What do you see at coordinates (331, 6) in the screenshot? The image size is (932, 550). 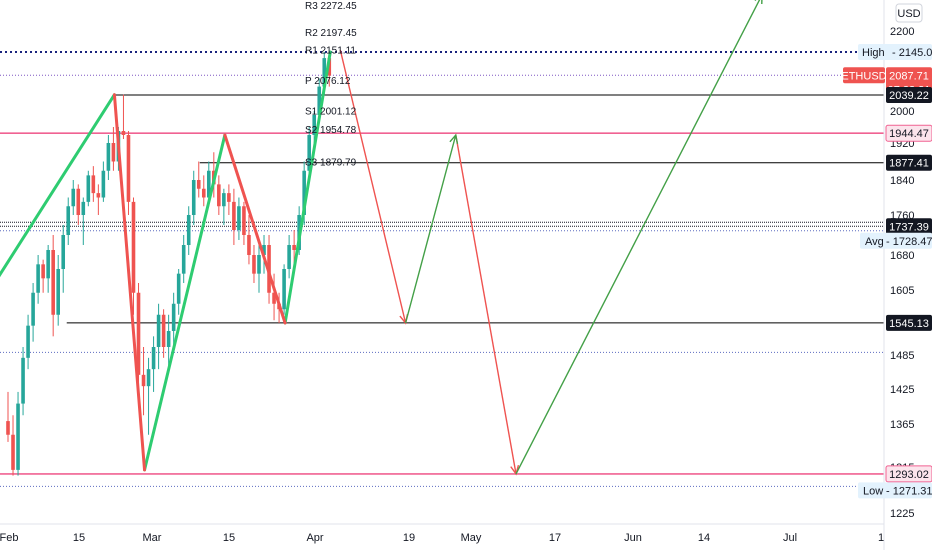 I see `pivot-label: R3 2272.45` at bounding box center [331, 6].